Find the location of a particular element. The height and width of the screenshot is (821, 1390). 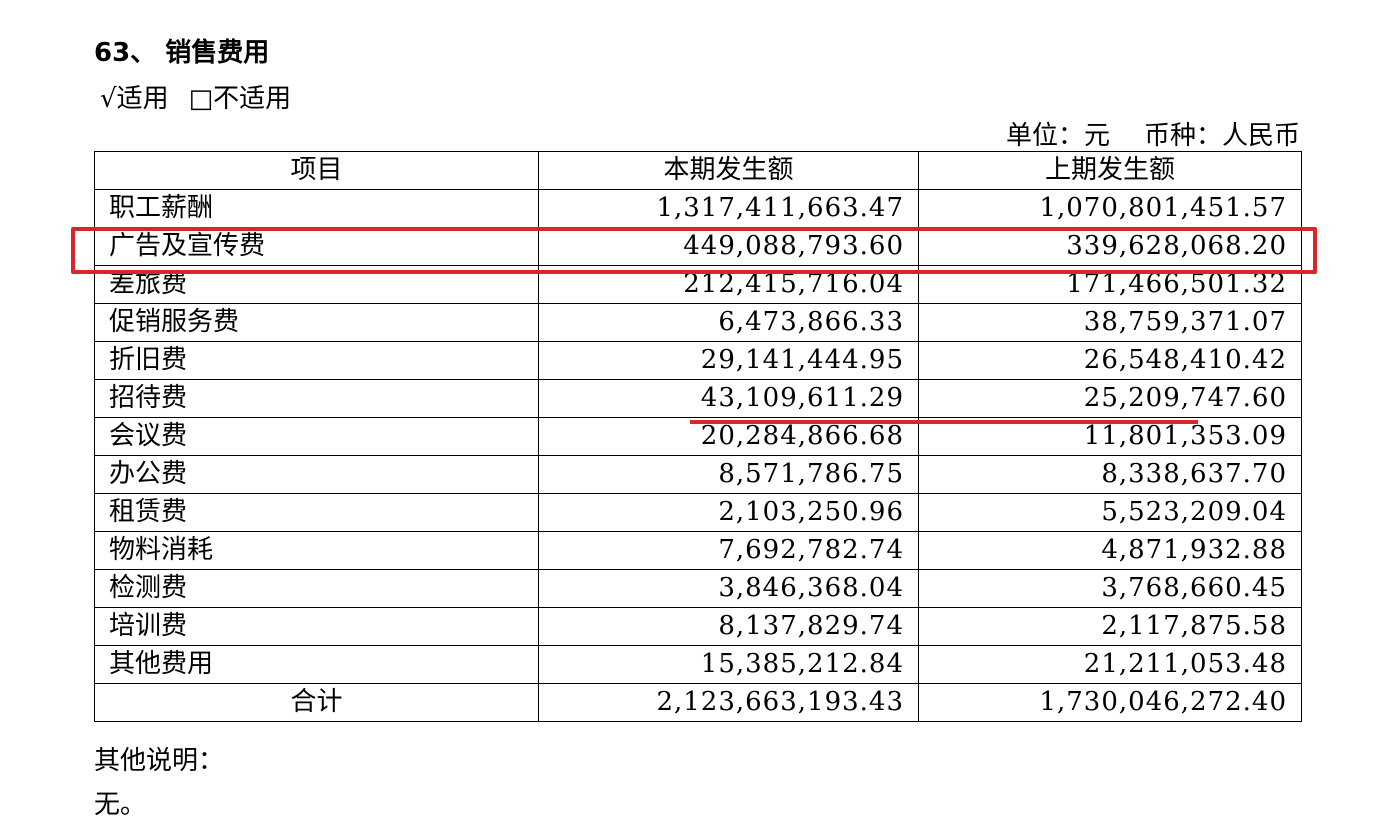

data-row: 检测费 3,846,368.04 3,768,660.45 is located at coordinates (698, 588).